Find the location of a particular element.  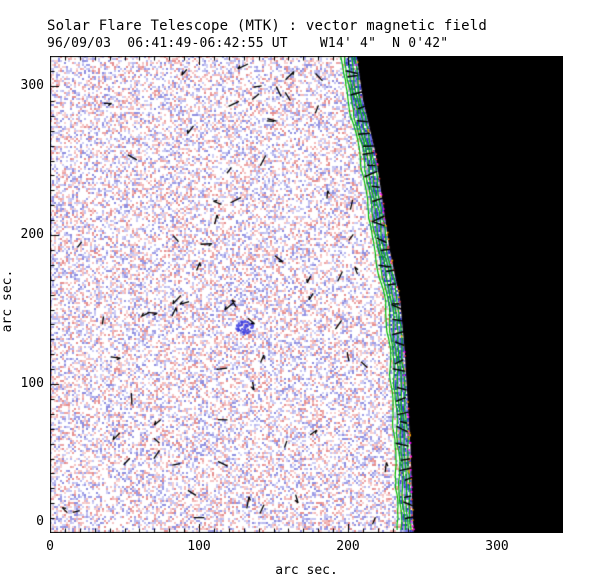

y-tick-label: 300 is located at coordinates (32, 85).